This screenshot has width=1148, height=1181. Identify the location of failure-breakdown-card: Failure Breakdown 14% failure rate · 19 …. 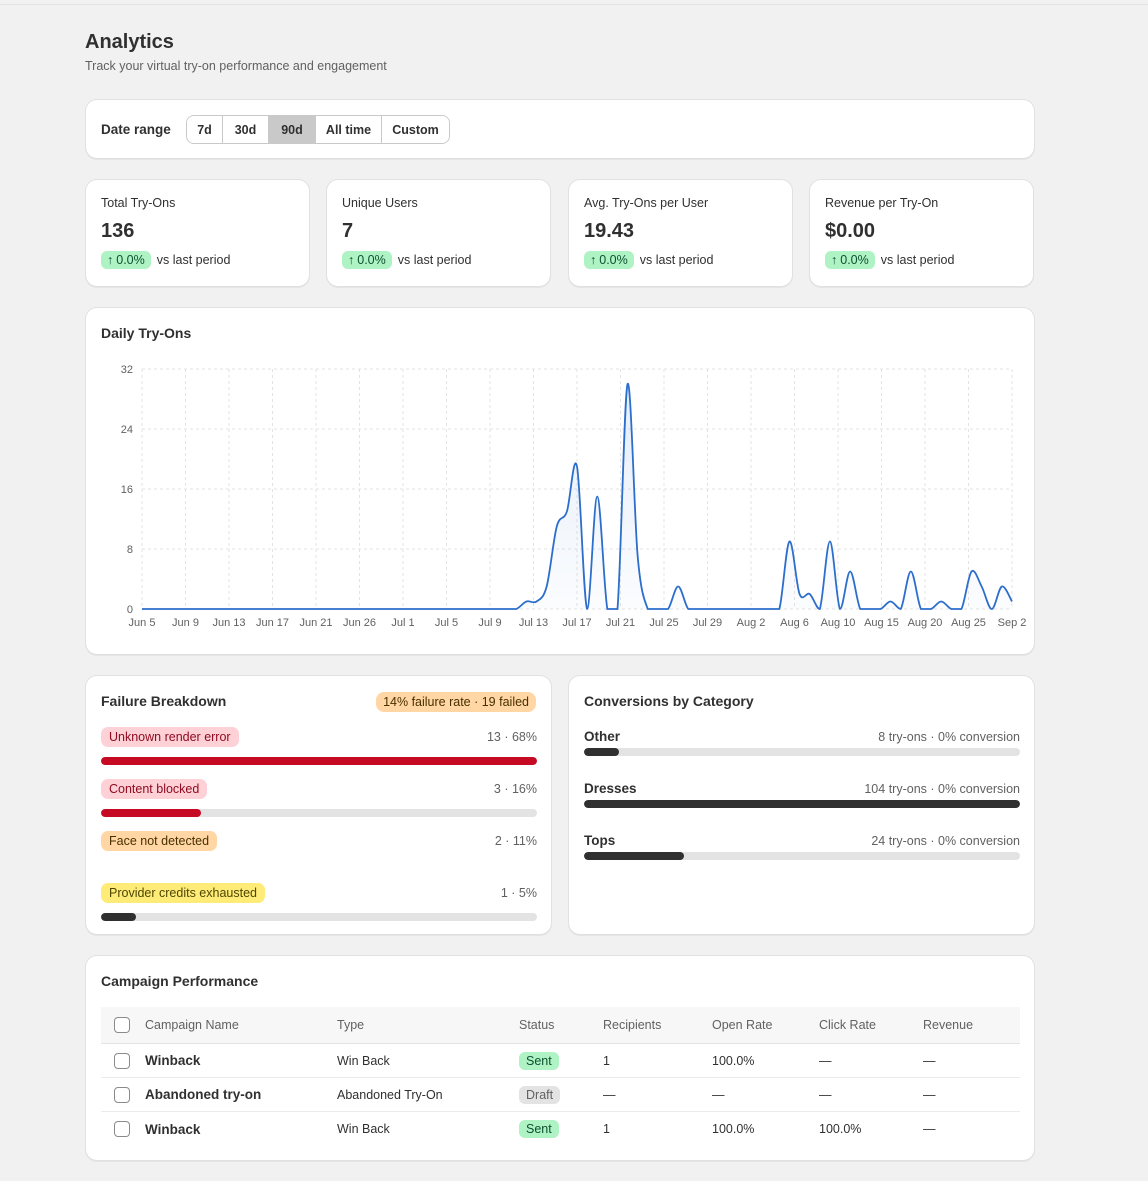
(318, 805).